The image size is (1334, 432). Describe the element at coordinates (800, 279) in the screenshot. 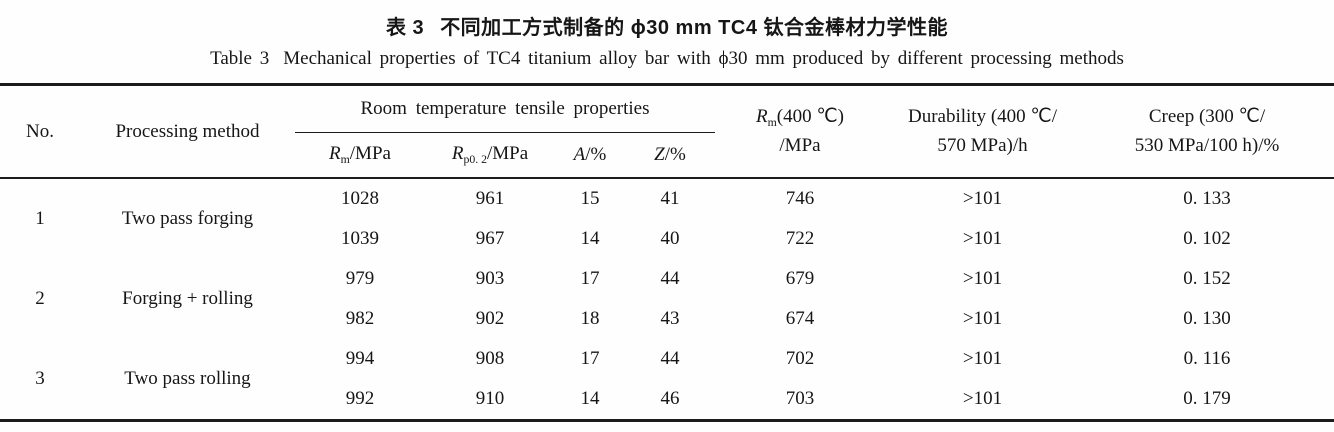

I see `cell-rm400: 679` at that location.